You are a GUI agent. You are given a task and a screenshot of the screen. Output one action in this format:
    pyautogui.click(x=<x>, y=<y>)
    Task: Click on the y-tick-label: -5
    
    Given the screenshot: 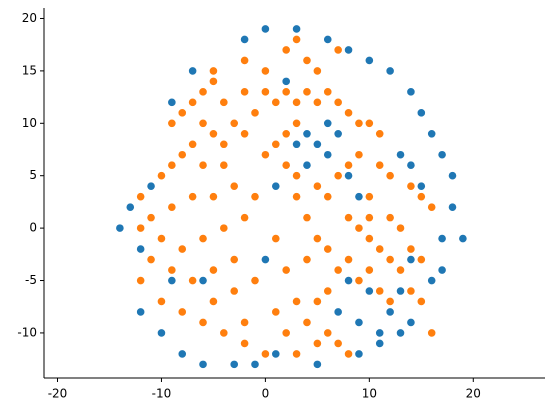 What is the action you would take?
    pyautogui.click(x=31, y=280)
    